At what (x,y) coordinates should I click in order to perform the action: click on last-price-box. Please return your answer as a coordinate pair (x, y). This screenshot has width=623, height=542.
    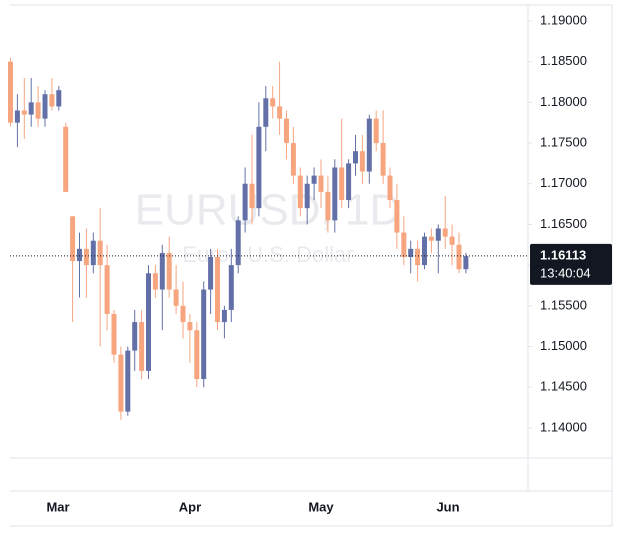
    Looking at the image, I should click on (571, 264).